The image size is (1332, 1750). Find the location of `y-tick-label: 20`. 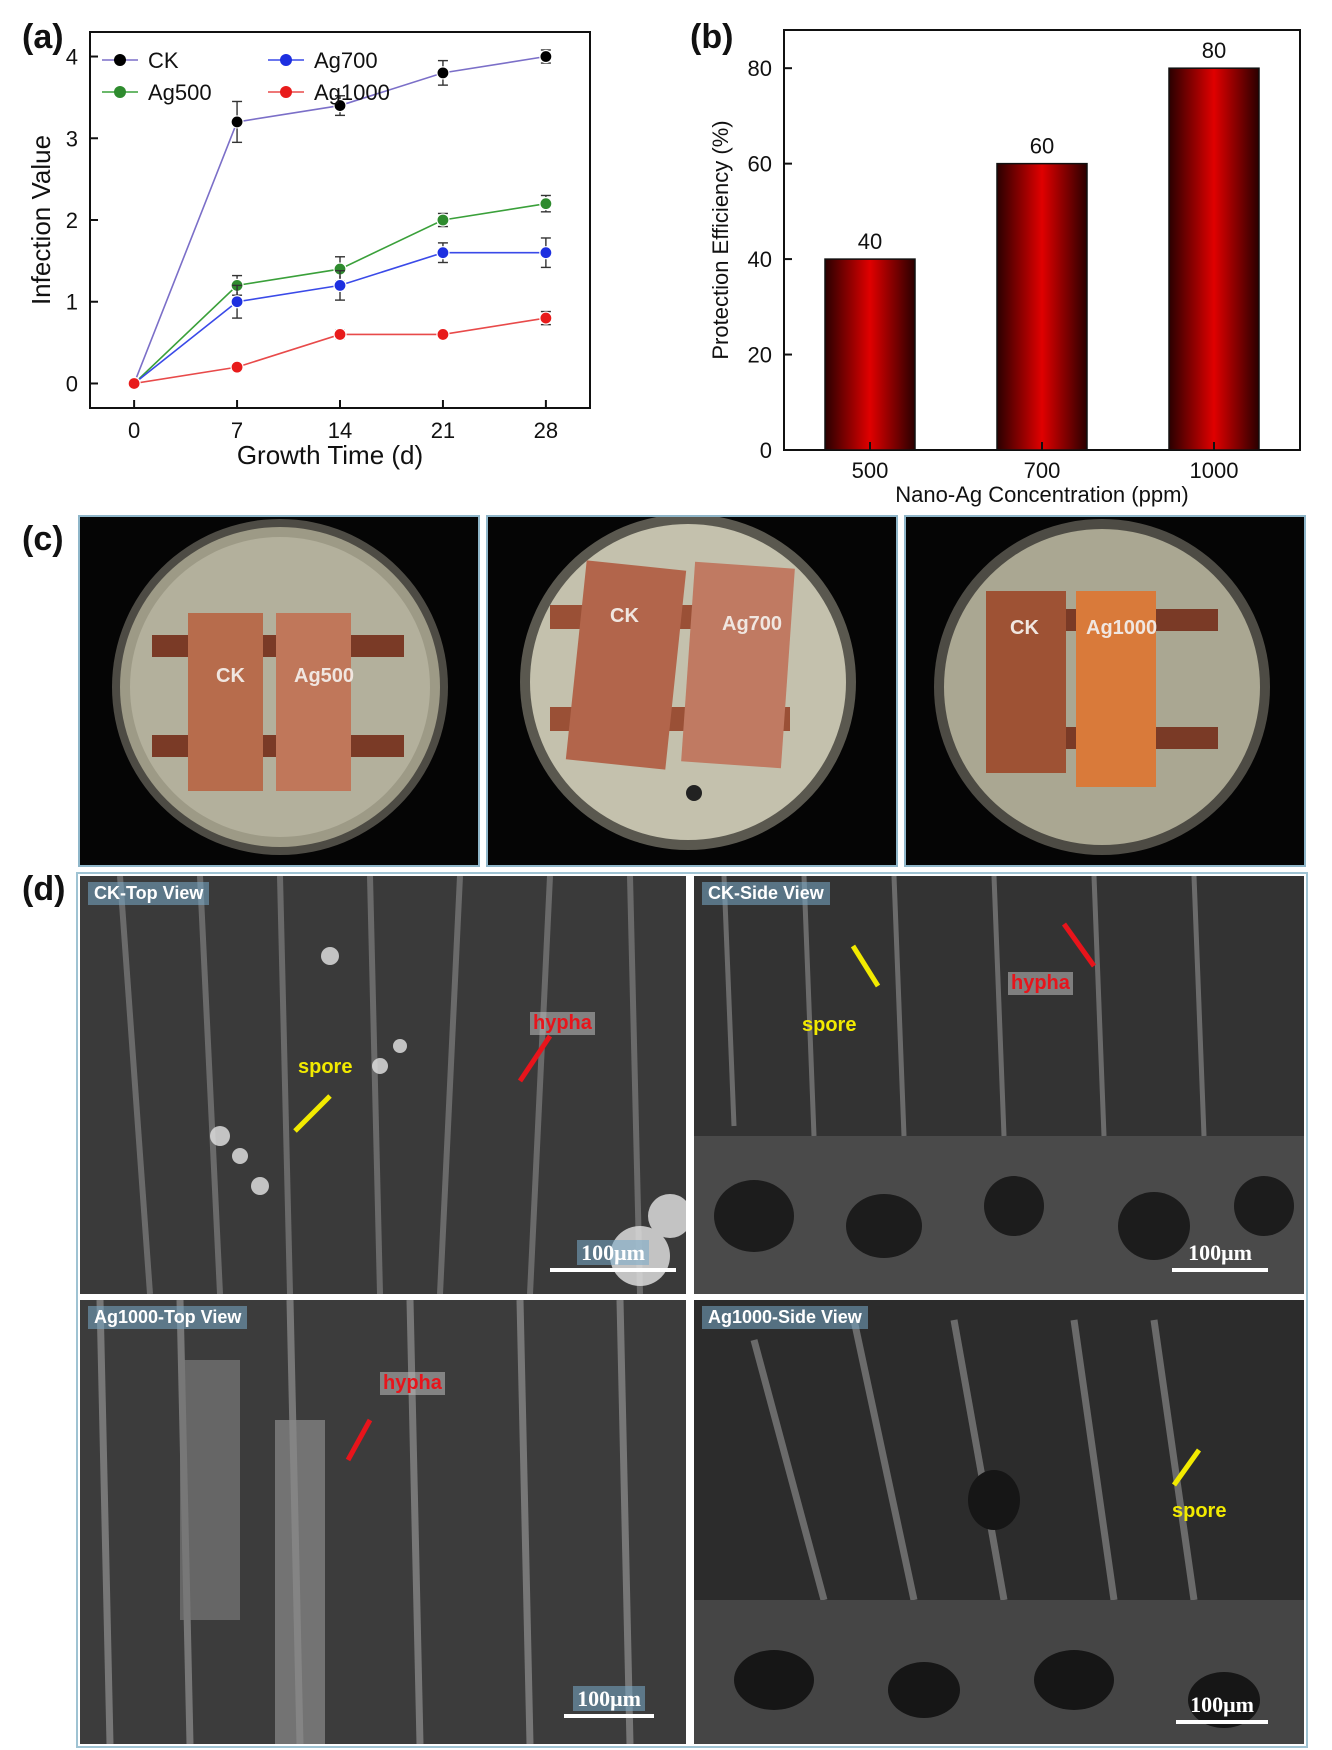

y-tick-label: 20 is located at coordinates (760, 355).